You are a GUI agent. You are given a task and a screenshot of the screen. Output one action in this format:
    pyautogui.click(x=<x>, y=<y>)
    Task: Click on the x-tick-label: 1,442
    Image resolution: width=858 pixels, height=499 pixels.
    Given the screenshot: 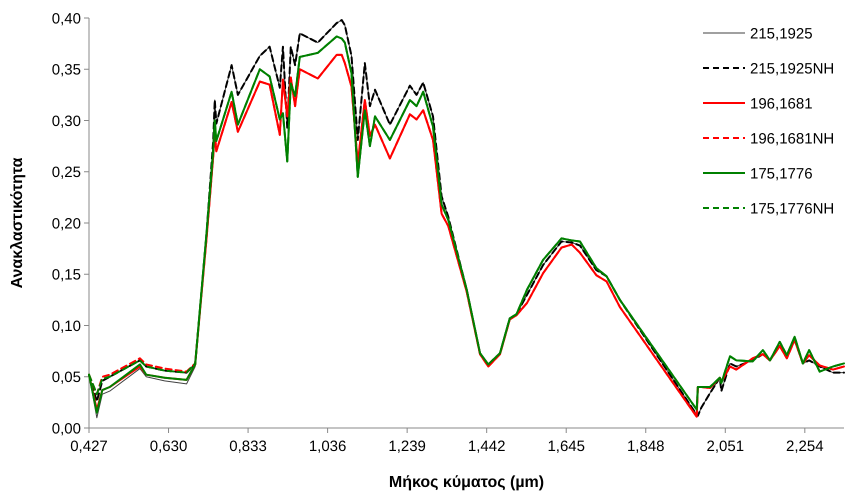 What is the action you would take?
    pyautogui.click(x=487, y=446)
    